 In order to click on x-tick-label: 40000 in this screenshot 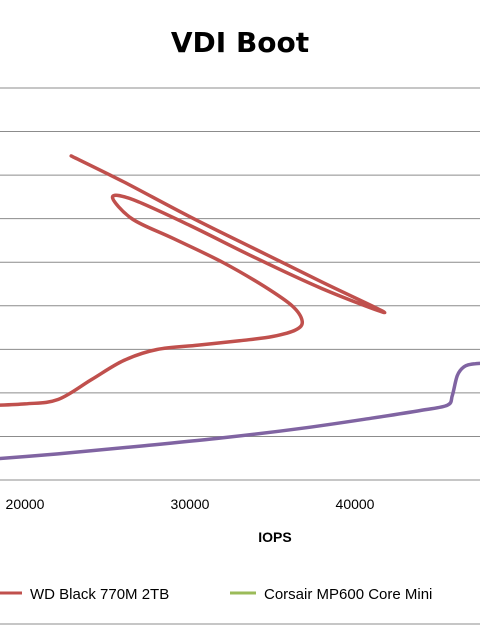, I will do `click(355, 504)`.